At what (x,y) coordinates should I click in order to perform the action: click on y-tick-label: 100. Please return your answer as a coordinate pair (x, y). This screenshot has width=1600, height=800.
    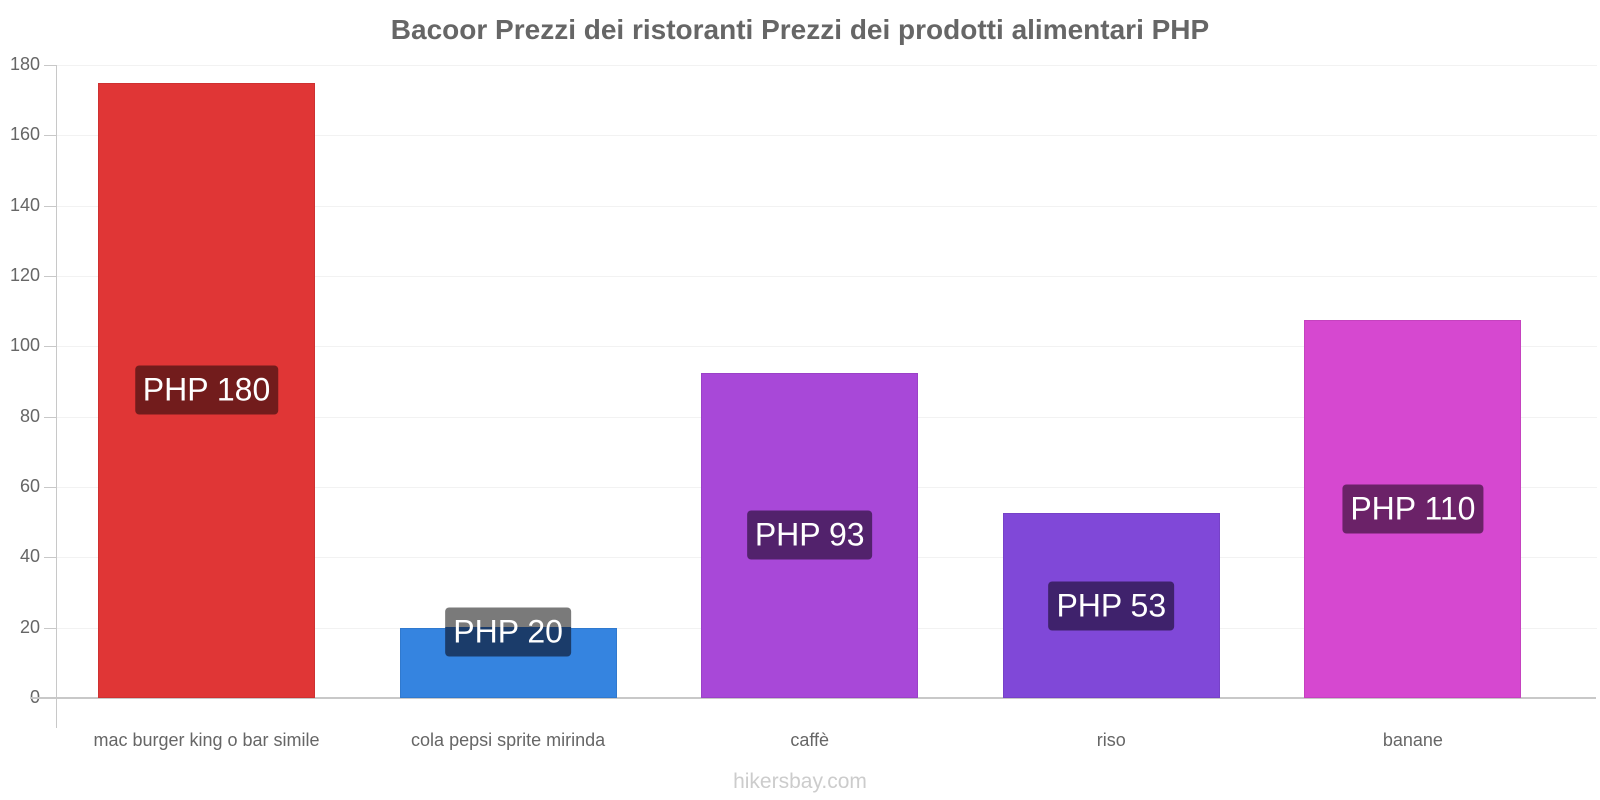
    Looking at the image, I should click on (24, 345).